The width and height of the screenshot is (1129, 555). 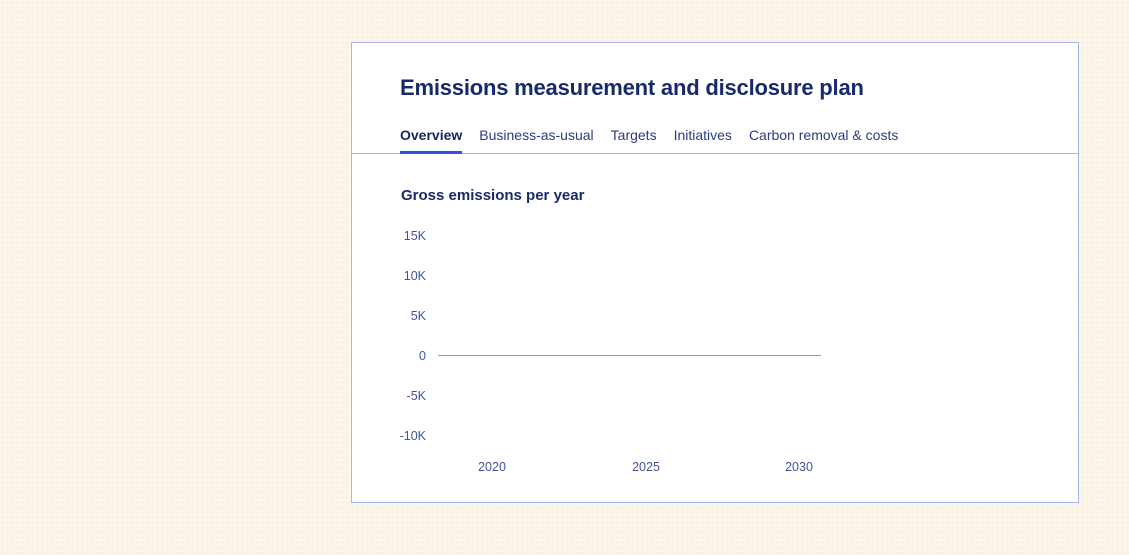 I want to click on zero-baseline, so click(x=629, y=355).